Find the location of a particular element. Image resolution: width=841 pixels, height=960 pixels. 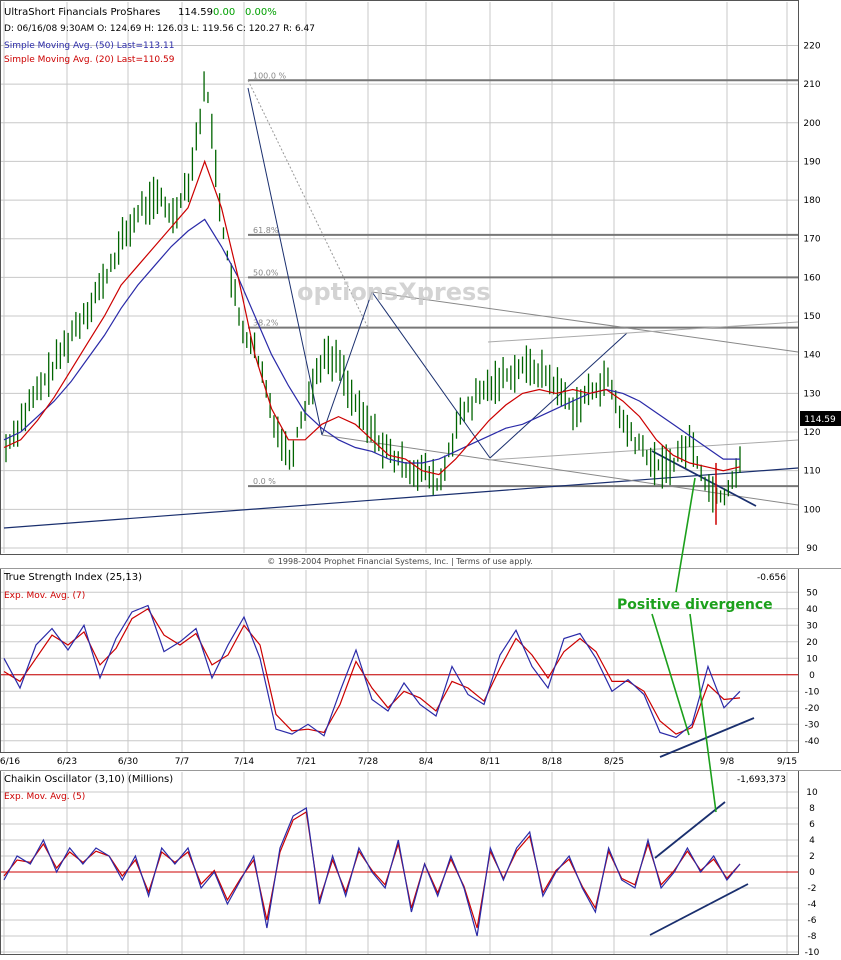

y-tick-label: -8 is located at coordinates (812, 937).